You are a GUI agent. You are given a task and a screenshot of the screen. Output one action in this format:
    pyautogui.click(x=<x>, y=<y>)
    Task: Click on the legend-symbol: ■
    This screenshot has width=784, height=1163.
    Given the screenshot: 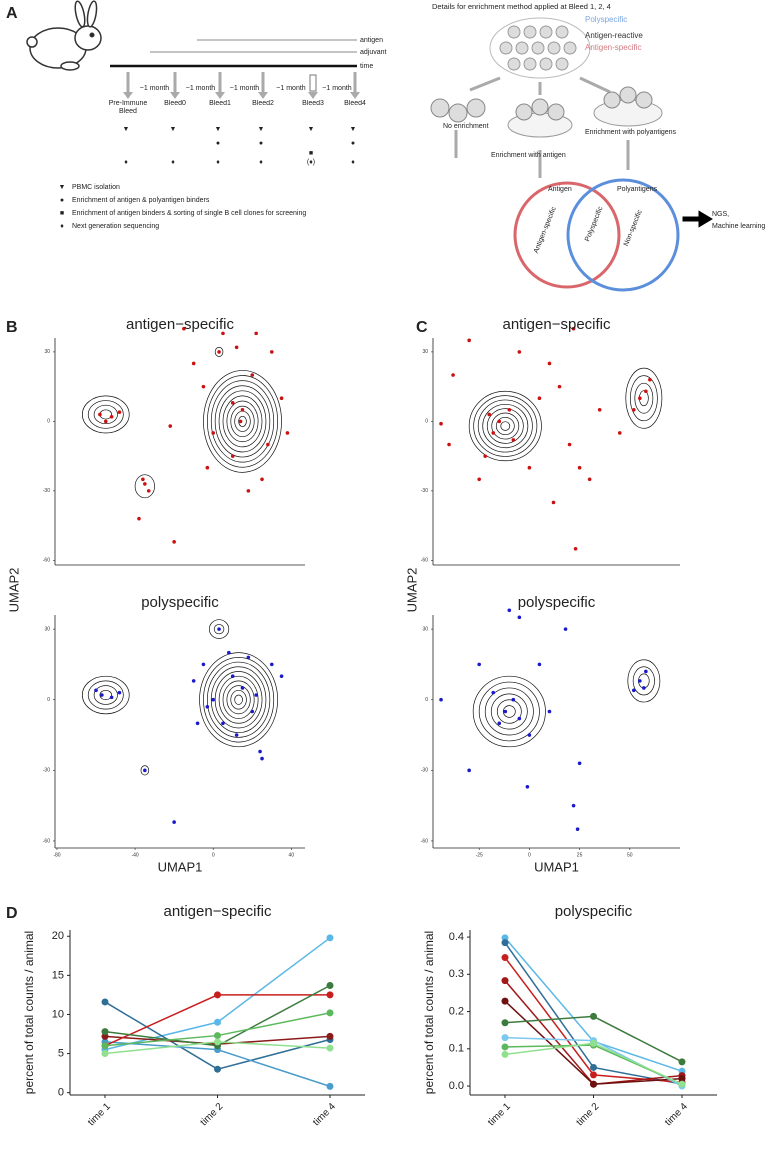 What is the action you would take?
    pyautogui.click(x=62, y=213)
    